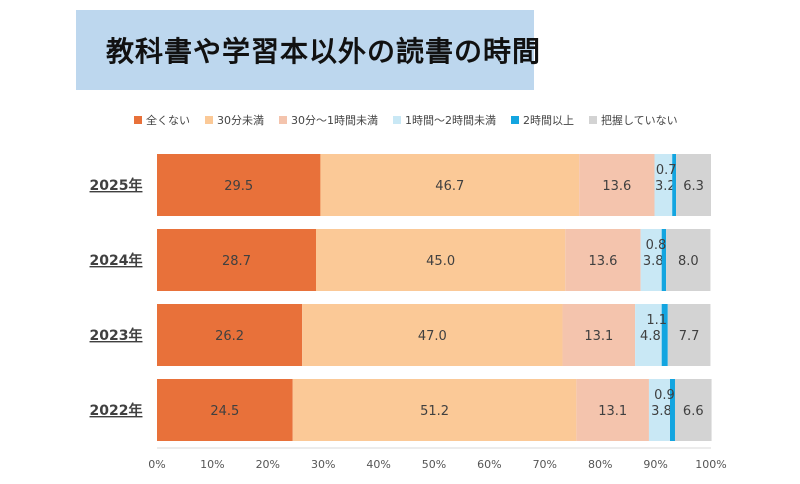  What do you see at coordinates (168, 120) in the screenshot?
I see `legend-label: 全くない` at bounding box center [168, 120].